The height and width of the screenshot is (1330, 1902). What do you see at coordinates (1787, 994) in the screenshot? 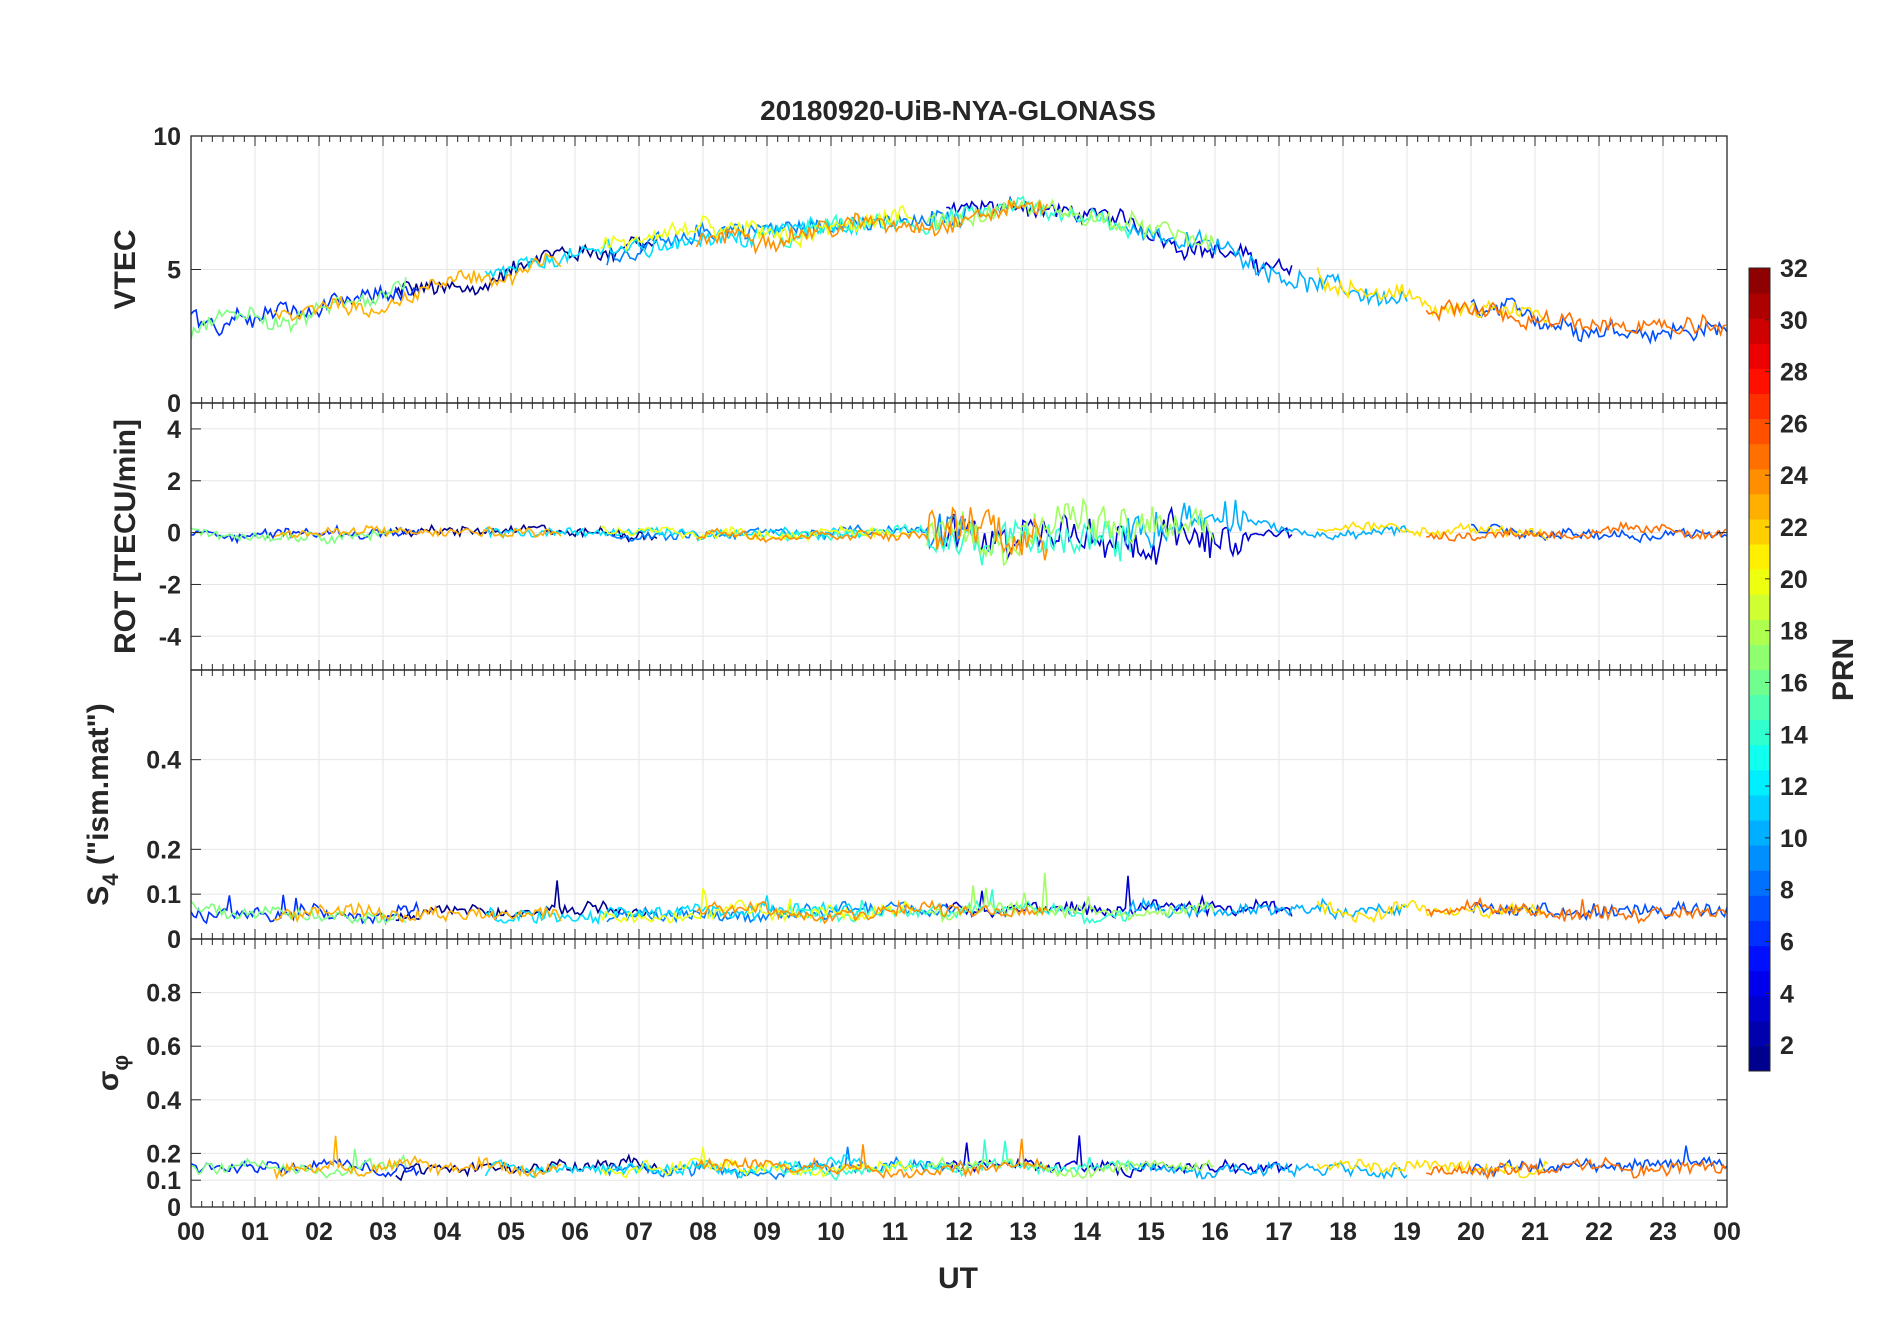
I see `colorbar-tick-label: 4` at bounding box center [1787, 994].